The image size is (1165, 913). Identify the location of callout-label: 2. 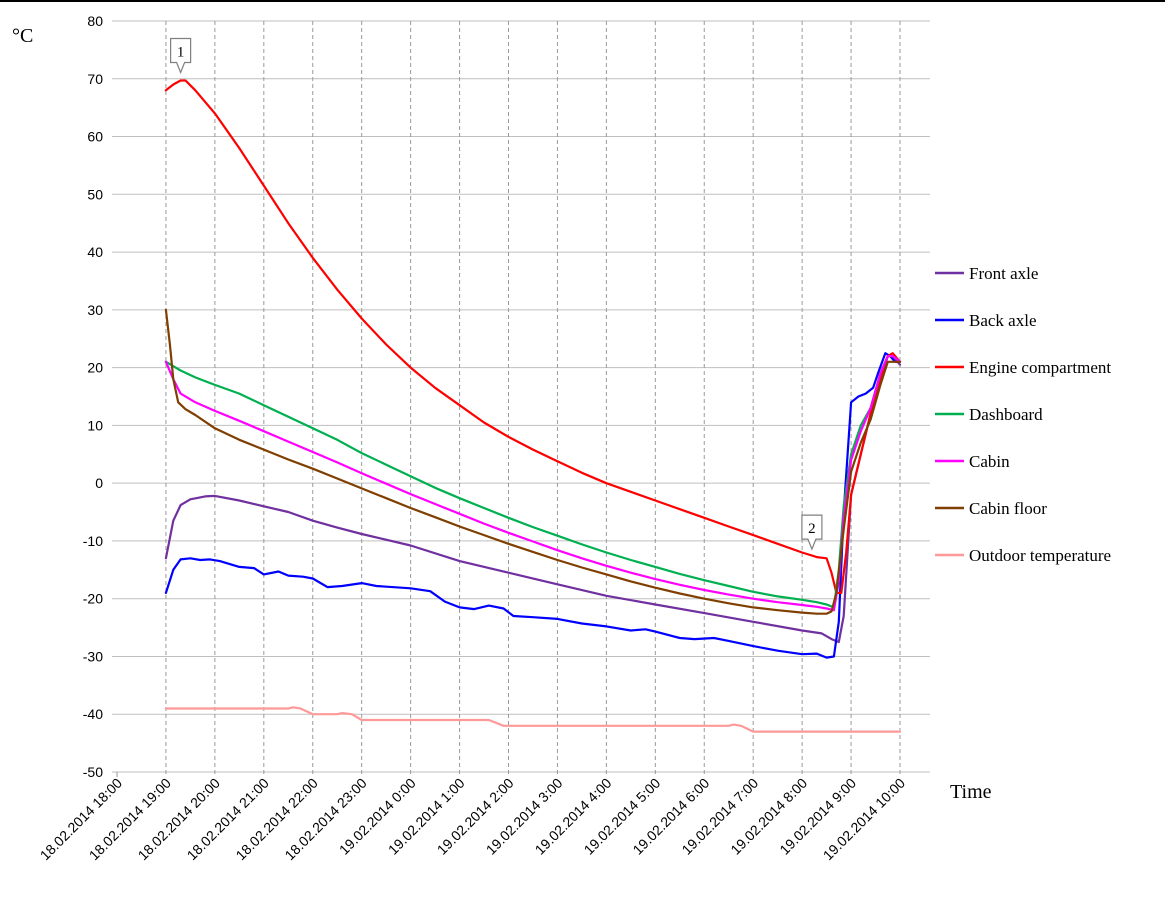
(812, 529).